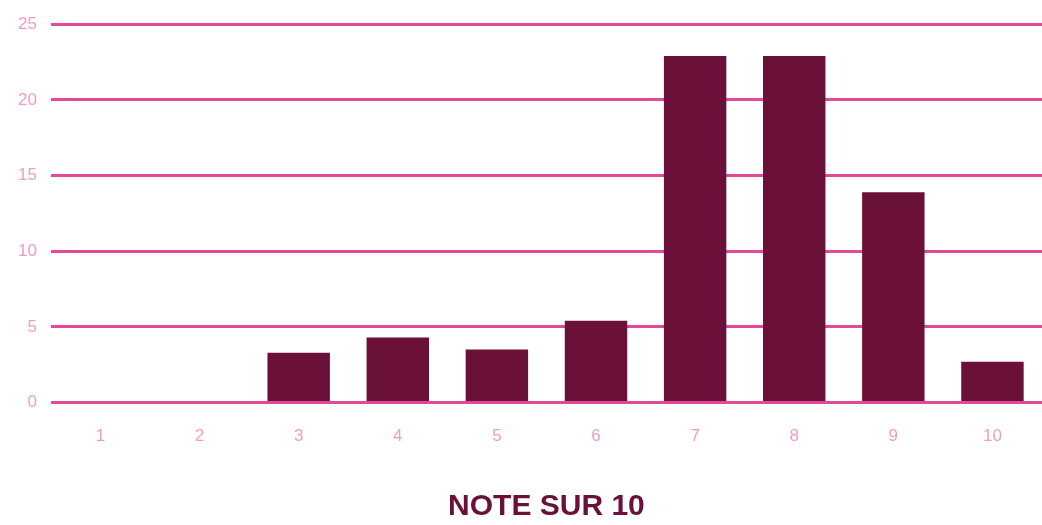  I want to click on x-tick-label: 6, so click(596, 436).